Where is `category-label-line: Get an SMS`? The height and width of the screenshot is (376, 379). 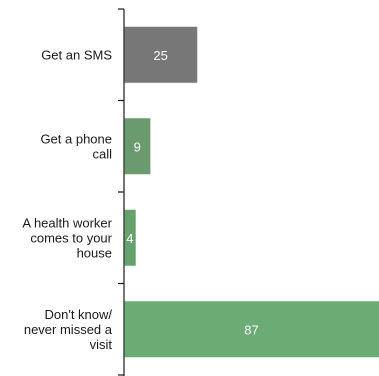 category-label-line: Get an SMS is located at coordinates (76, 54).